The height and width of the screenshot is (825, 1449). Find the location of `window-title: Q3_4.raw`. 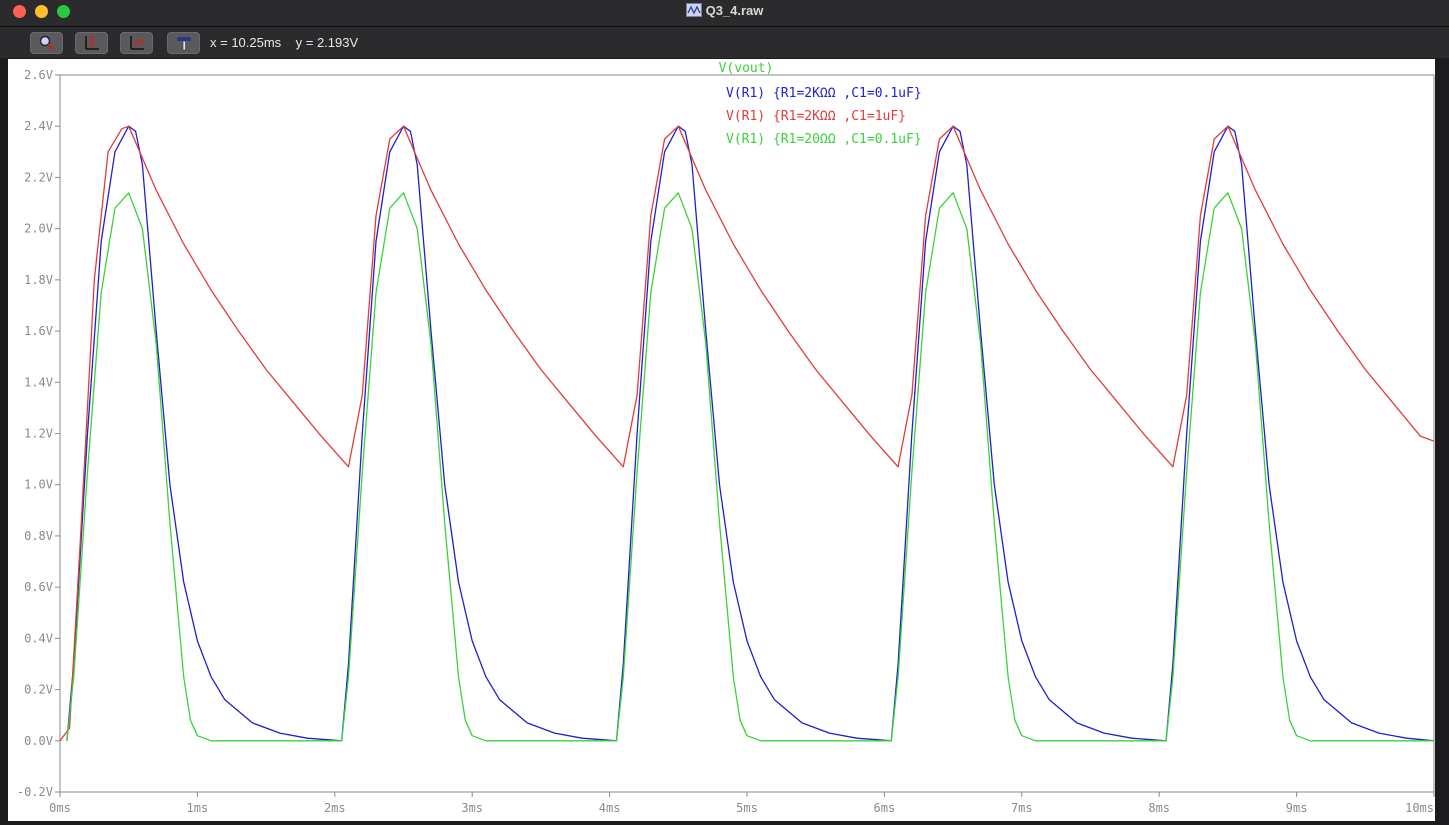

window-title: Q3_4.raw is located at coordinates (734, 10).